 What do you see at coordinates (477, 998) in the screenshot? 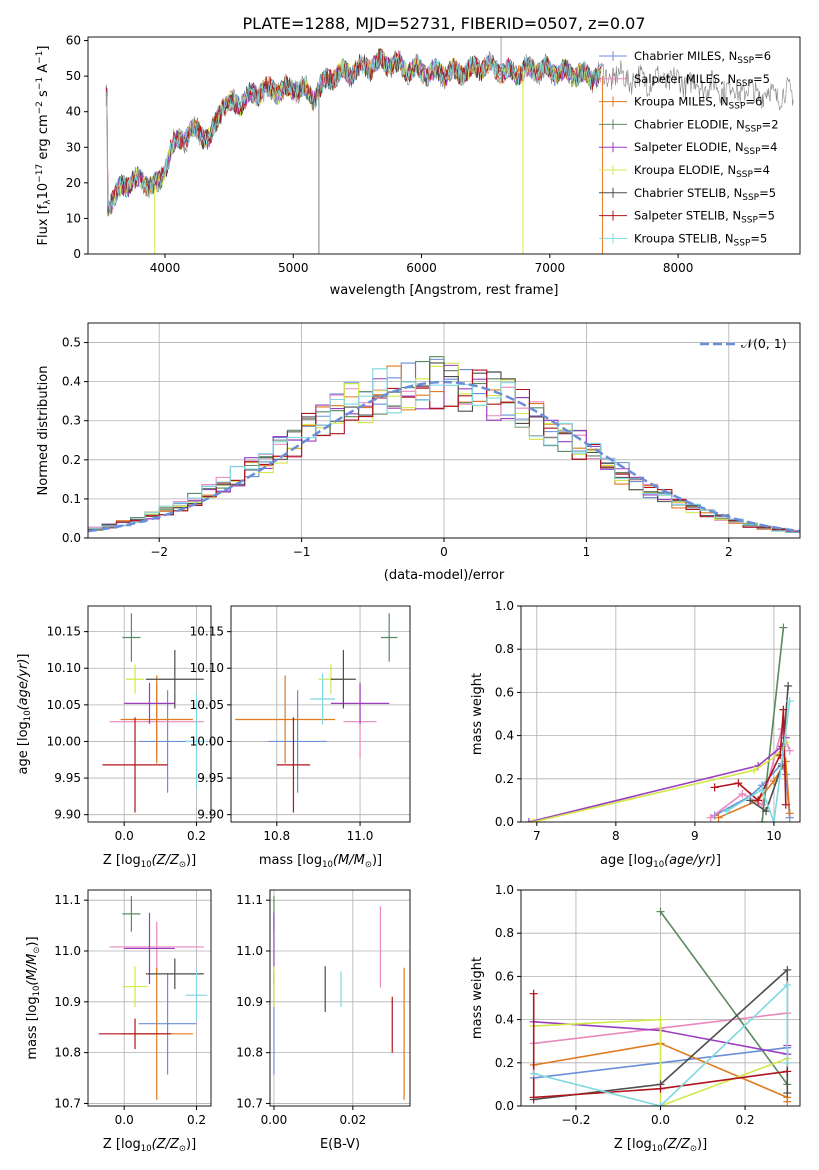
I see `y-axis-label: mass weight` at bounding box center [477, 998].